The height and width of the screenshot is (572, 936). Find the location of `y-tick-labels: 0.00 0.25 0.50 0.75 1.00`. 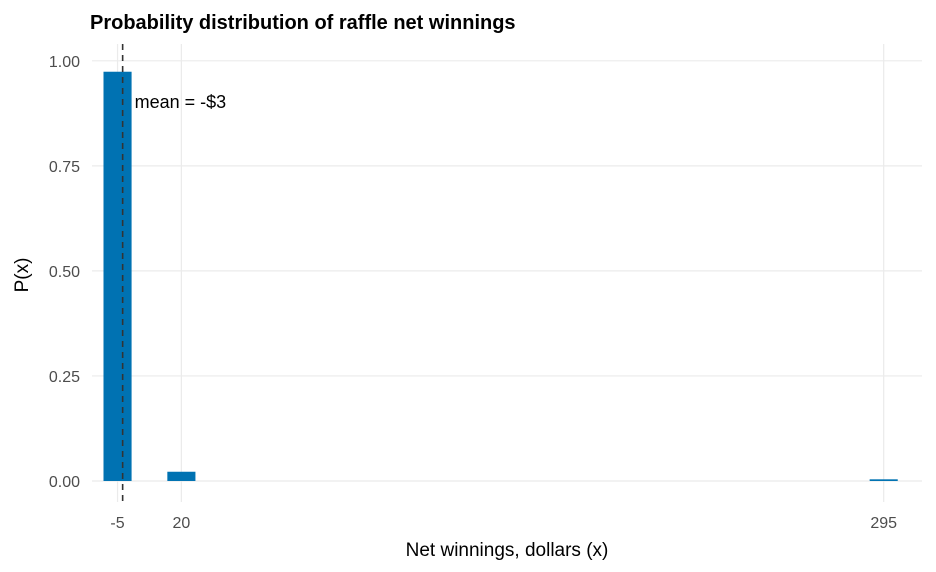

y-tick-labels: 0.00 0.25 0.50 0.75 1.00 is located at coordinates (64, 272).